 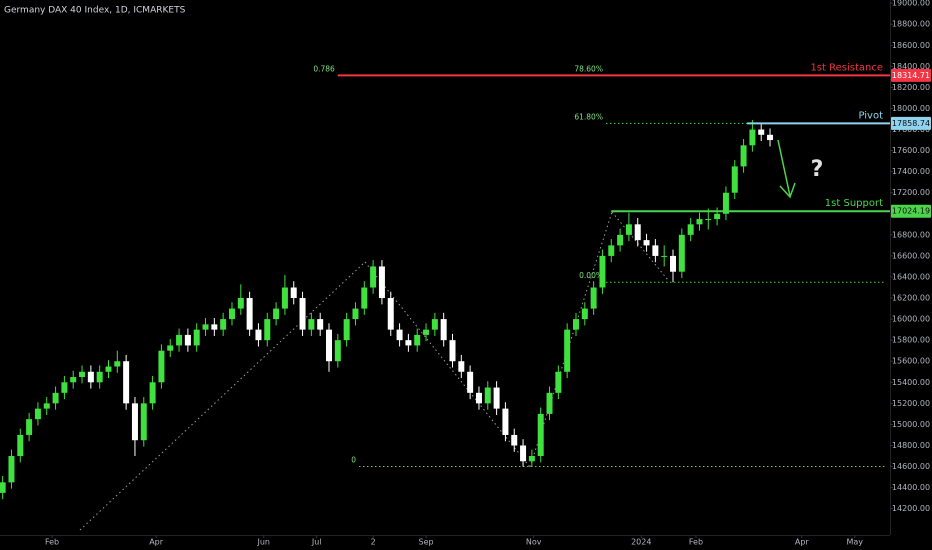 What do you see at coordinates (534, 542) in the screenshot?
I see `x-tick-label: Nov` at bounding box center [534, 542].